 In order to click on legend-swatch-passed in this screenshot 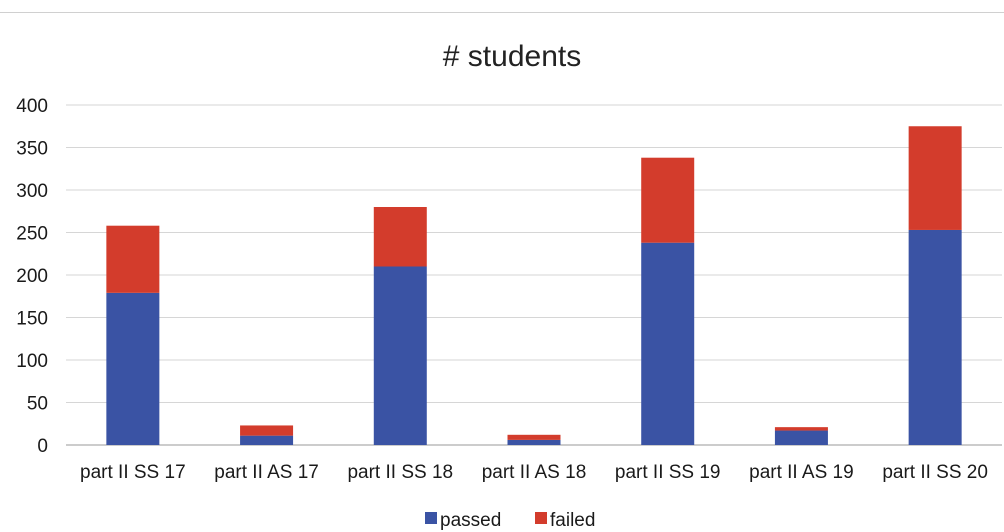, I will do `click(431, 518)`.